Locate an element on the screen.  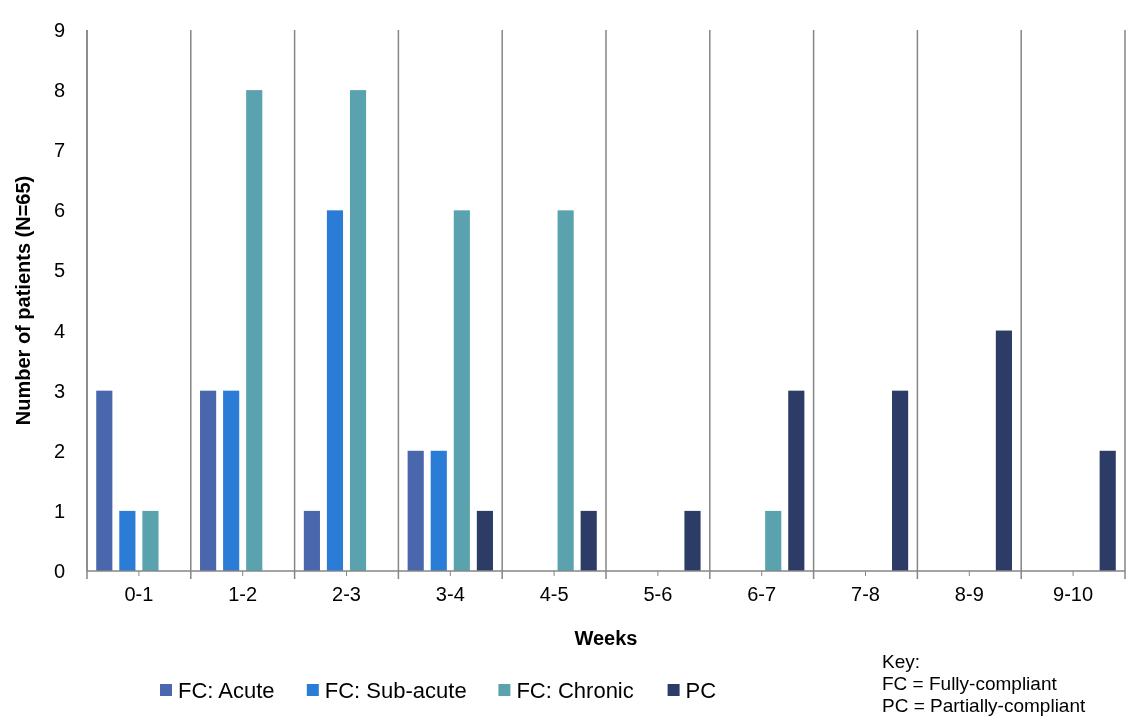
y-tick-label: 3 is located at coordinates (59, 390).